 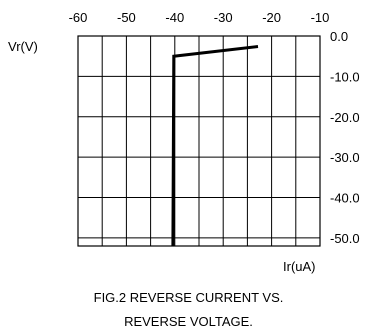 I want to click on y-axis-label: Vr(V), so click(x=23, y=46).